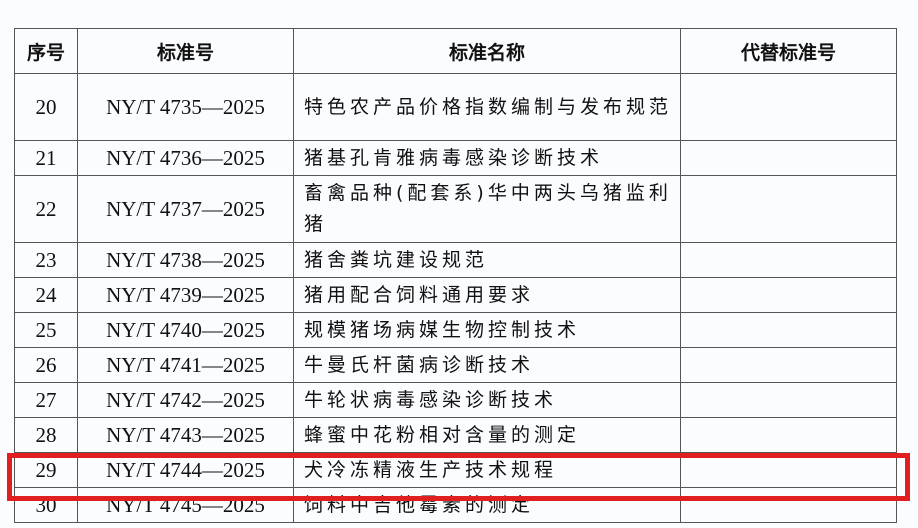 Image resolution: width=918 pixels, height=528 pixels. I want to click on row-number: 28, so click(46, 435).